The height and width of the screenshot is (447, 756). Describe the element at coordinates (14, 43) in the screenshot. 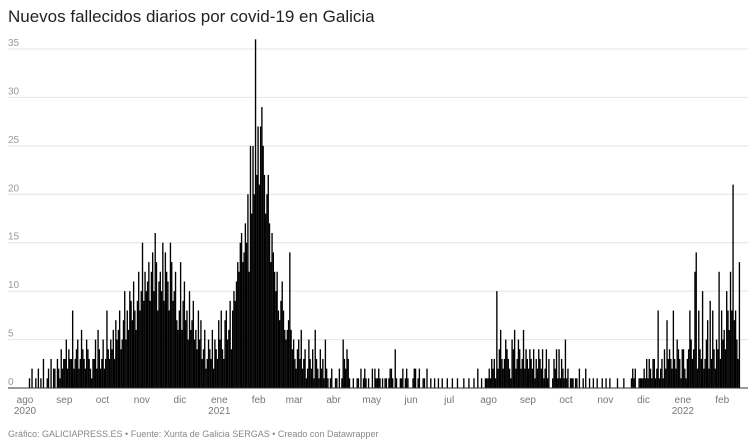

I see `y-tick-label: 35` at that location.